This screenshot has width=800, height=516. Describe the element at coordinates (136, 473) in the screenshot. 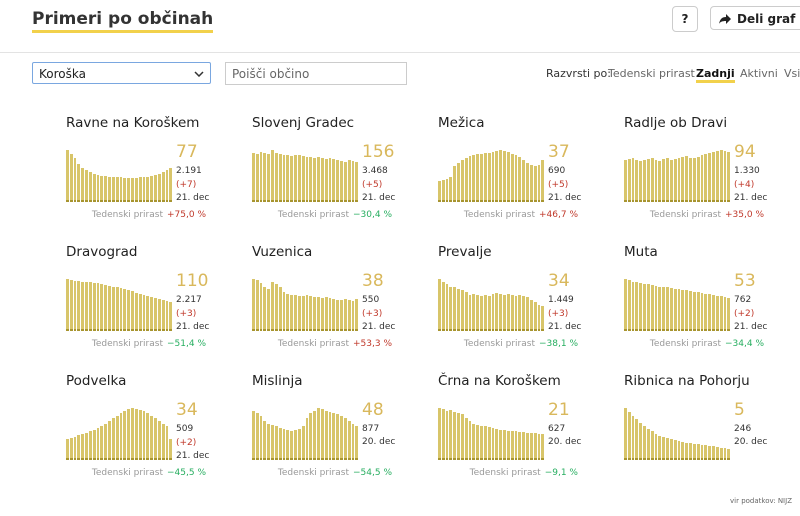

I see `weekly-growth: Tedenski prirast −45,5 %` at that location.